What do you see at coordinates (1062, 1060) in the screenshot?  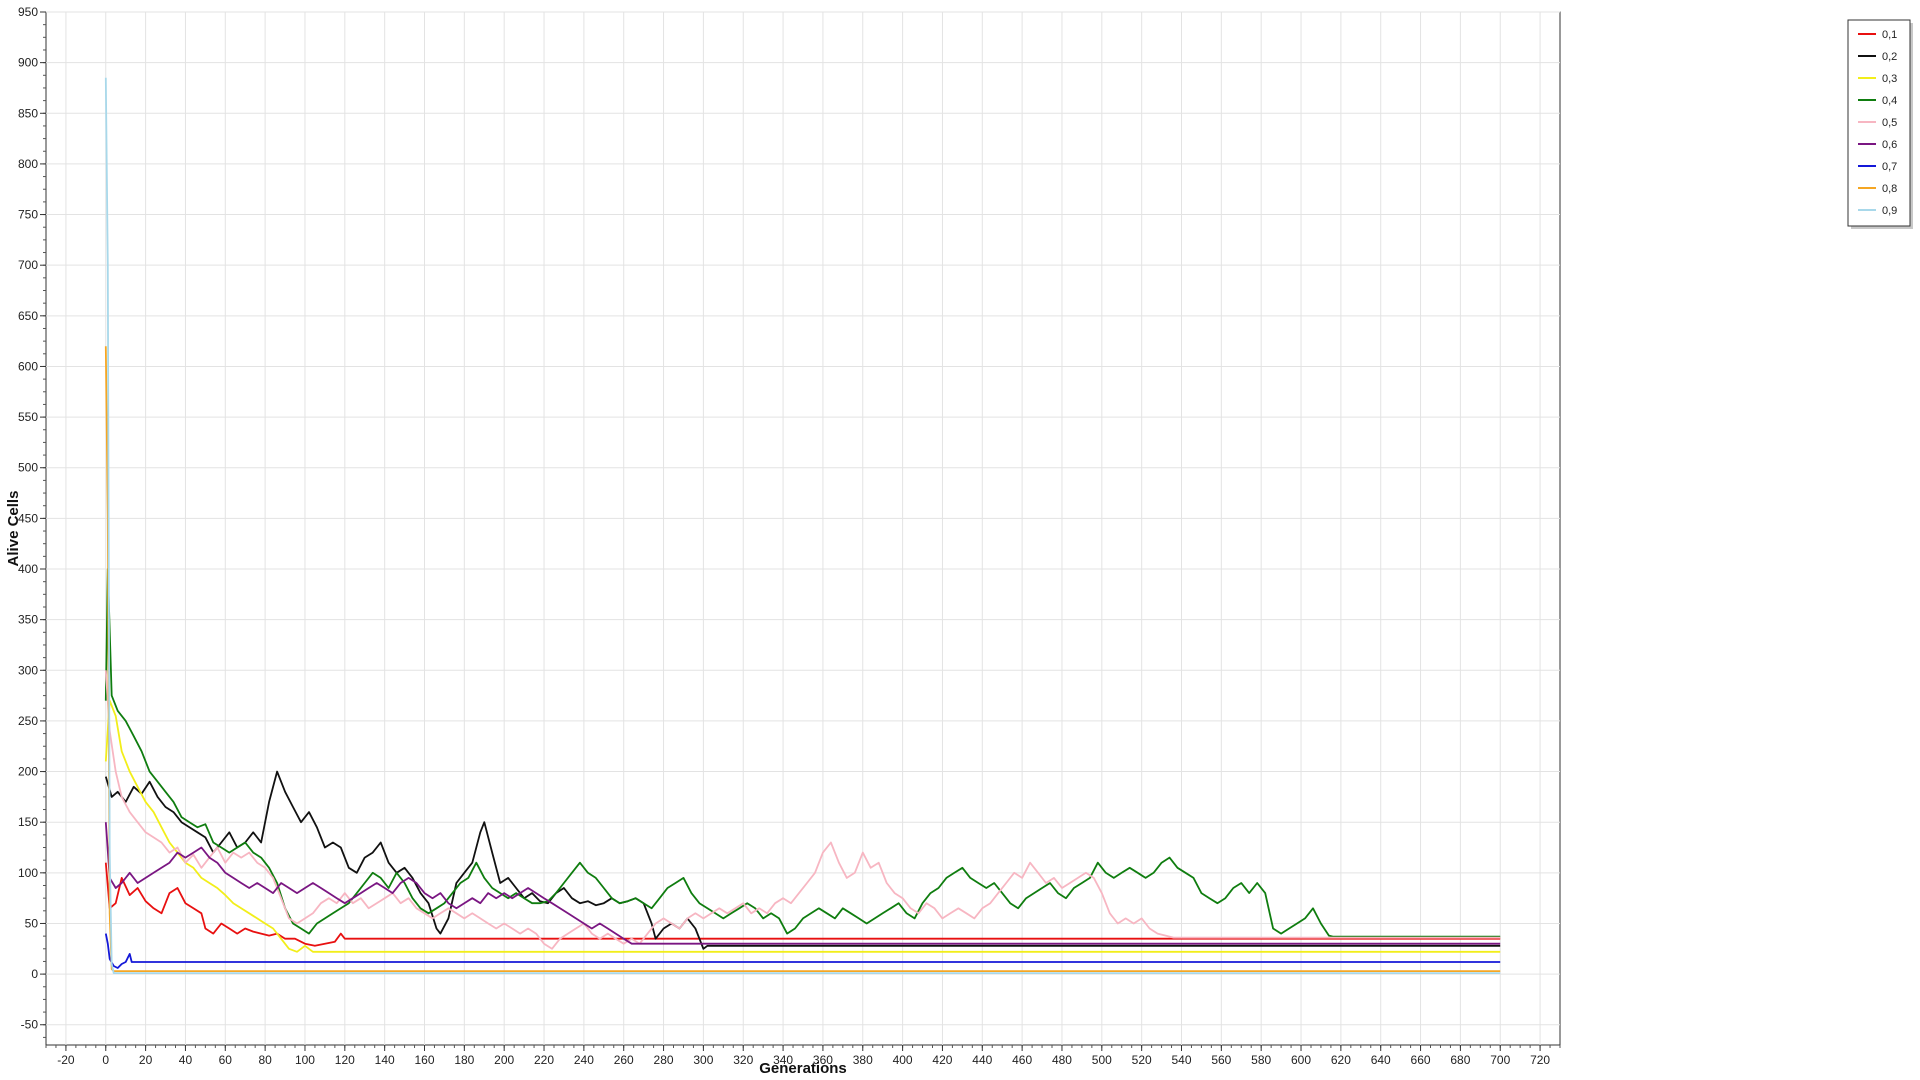 I see `x-tick-label: 480` at bounding box center [1062, 1060].